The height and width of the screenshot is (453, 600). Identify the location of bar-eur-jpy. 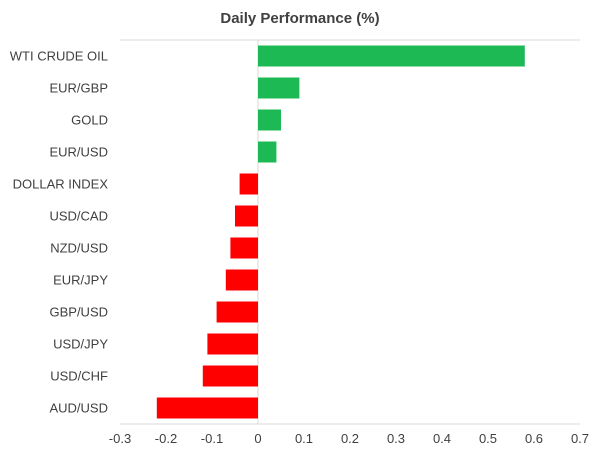
(241, 280).